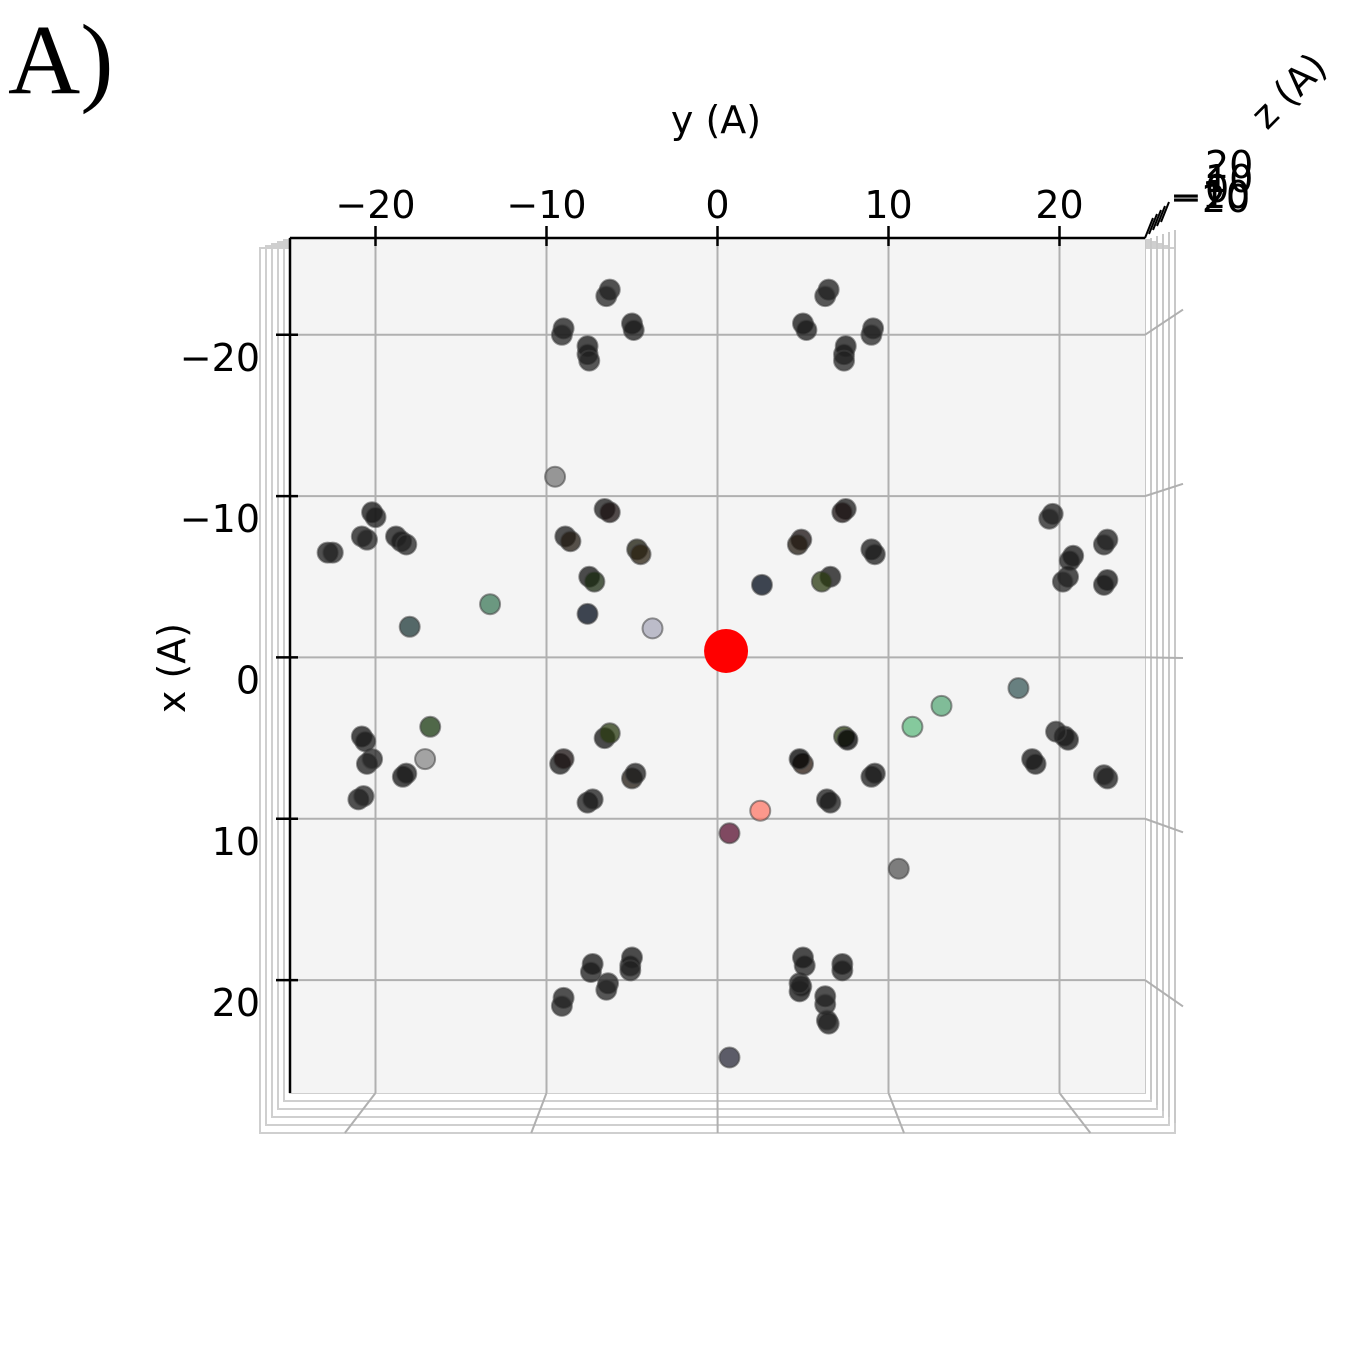 This screenshot has height=1350, width=1350. Describe the element at coordinates (716, 120) in the screenshot. I see `y-axis-title: y (A)` at that location.